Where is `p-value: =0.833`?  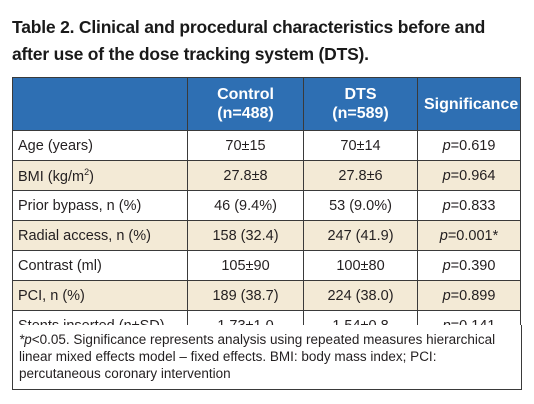 p-value: =0.833 is located at coordinates (473, 205).